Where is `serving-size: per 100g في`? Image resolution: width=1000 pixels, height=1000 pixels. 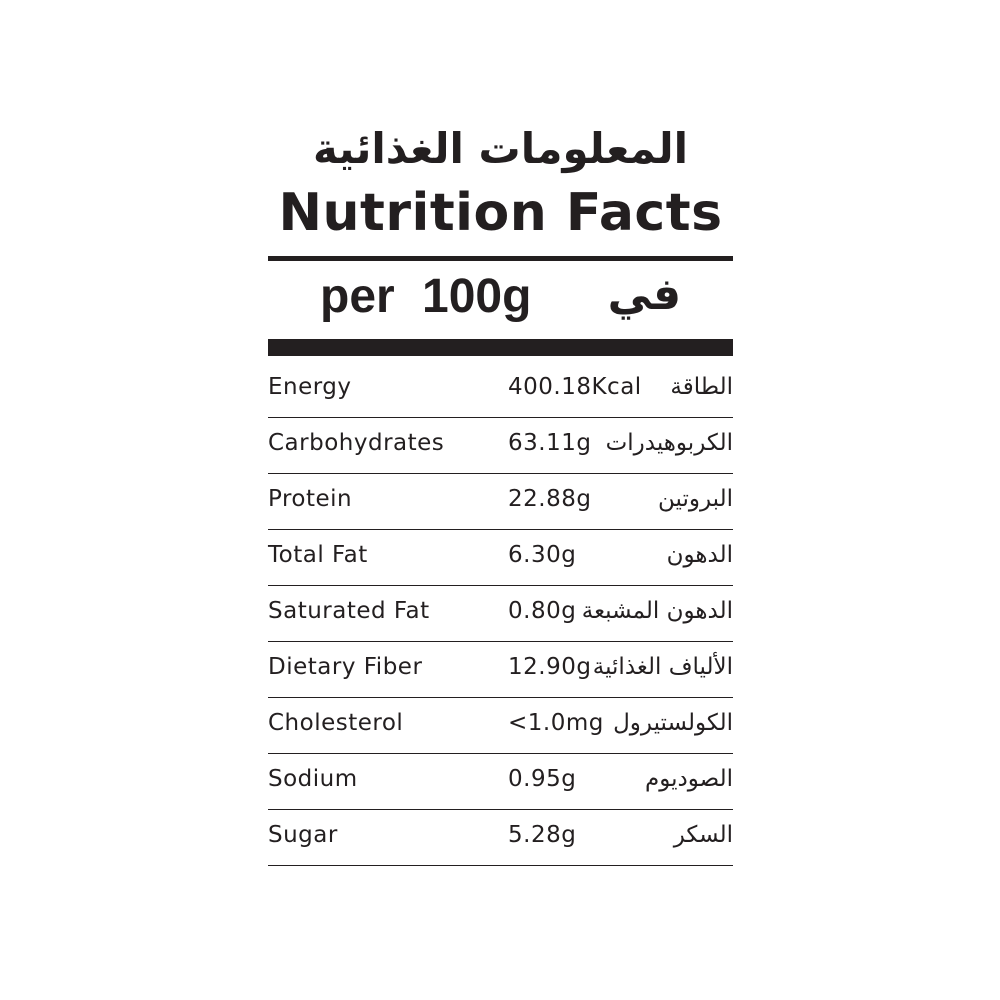
serving-size: per 100g في is located at coordinates (500, 300).